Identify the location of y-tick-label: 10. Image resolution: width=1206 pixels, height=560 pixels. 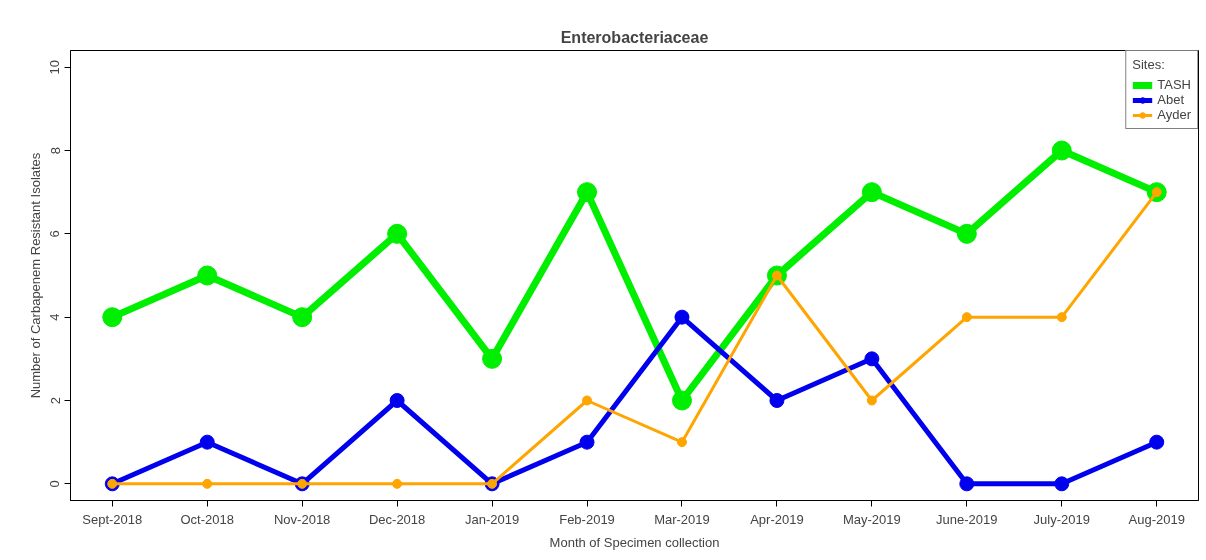
(55, 67).